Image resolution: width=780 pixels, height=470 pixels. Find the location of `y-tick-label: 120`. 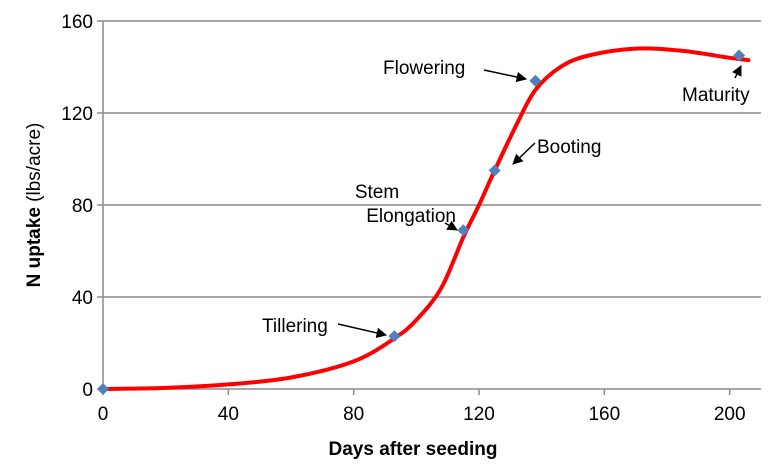

y-tick-label: 120 is located at coordinates (77, 114).